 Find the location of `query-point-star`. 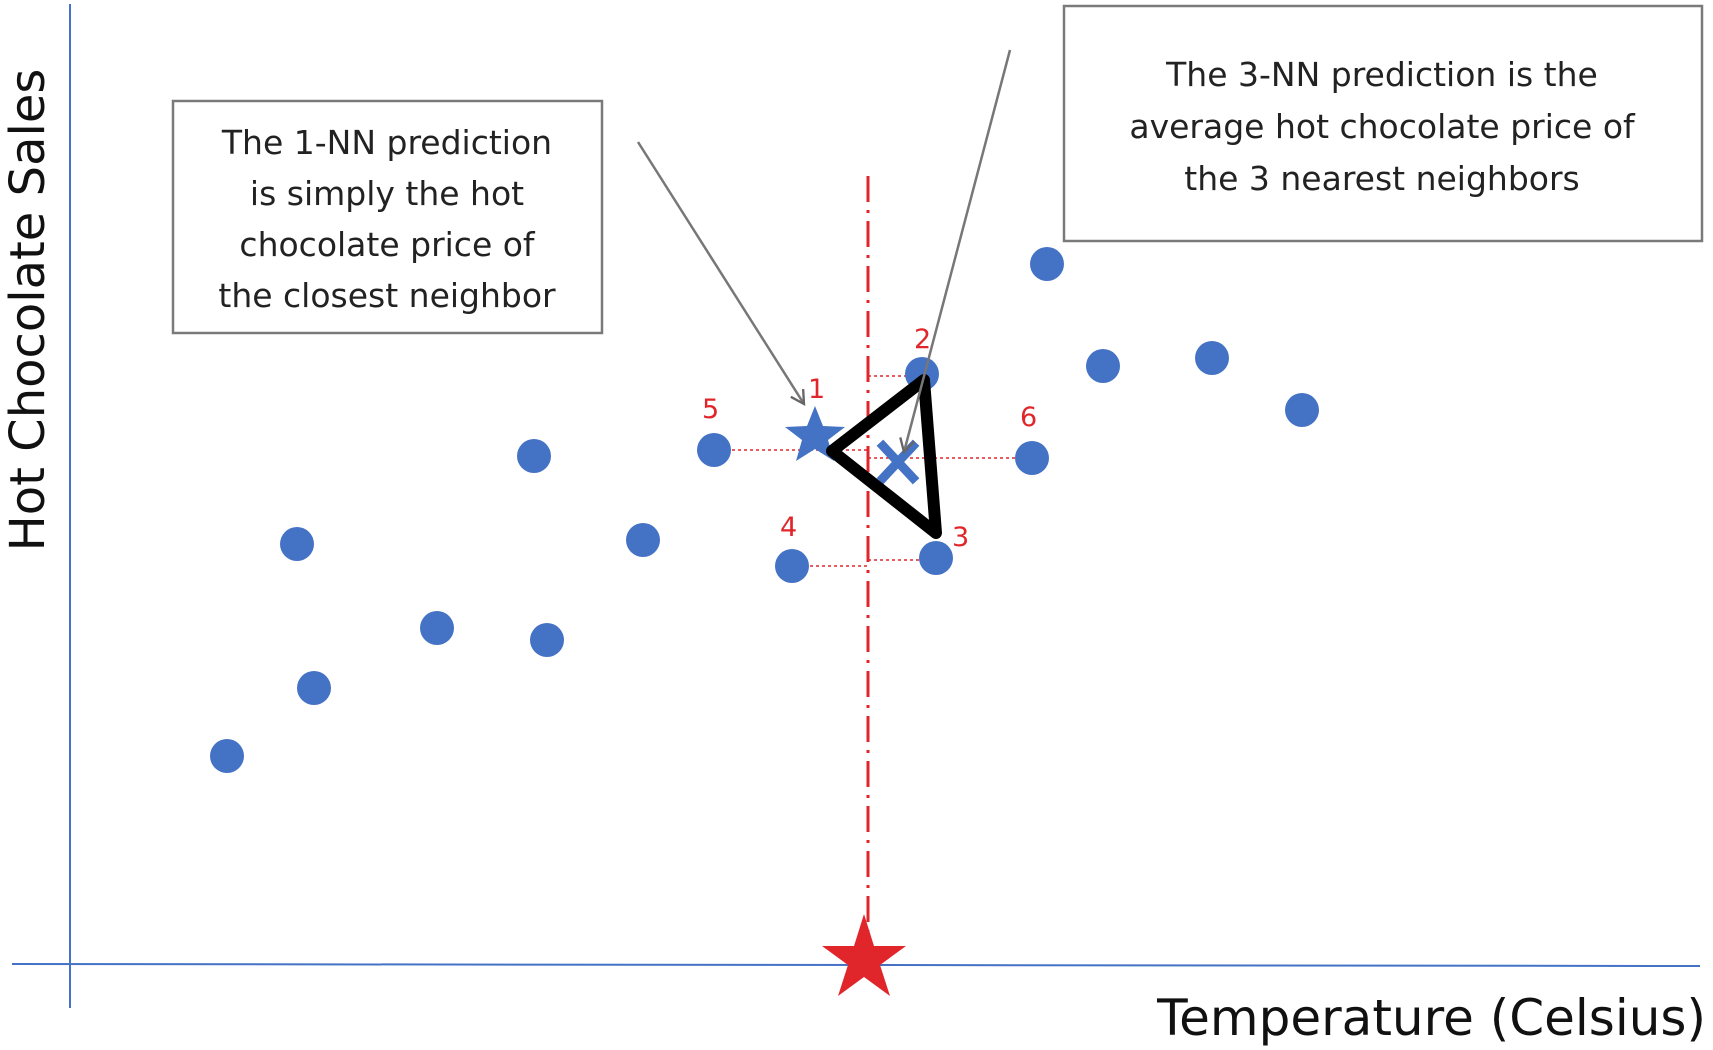

query-point-star is located at coordinates (864, 955).